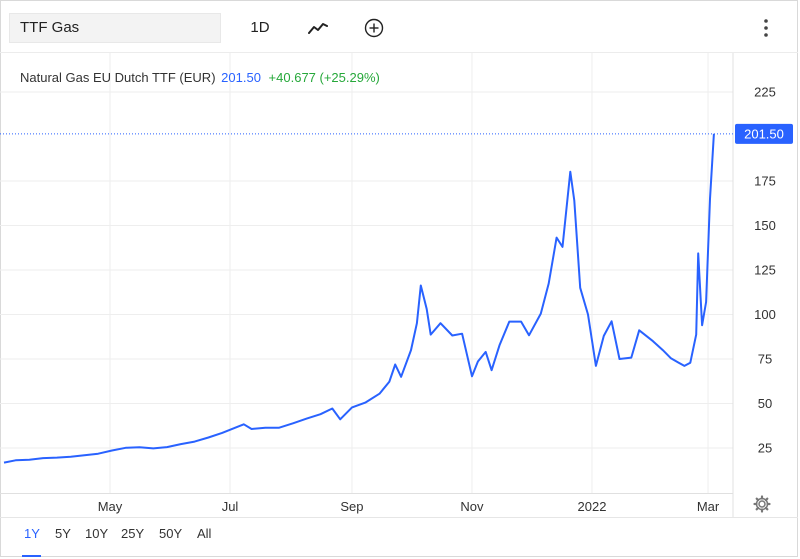 The height and width of the screenshot is (559, 800). What do you see at coordinates (765, 181) in the screenshot?
I see `y-tick-label: 175` at bounding box center [765, 181].